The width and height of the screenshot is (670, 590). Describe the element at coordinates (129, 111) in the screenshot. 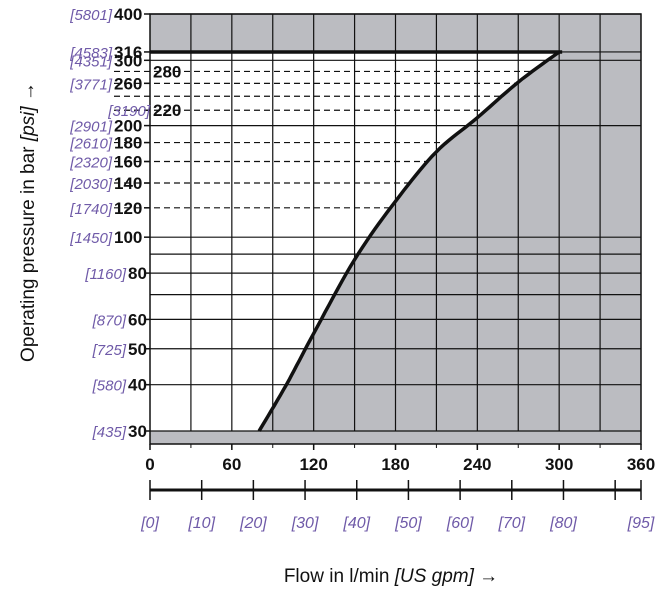

I see `psi-tick-label: [3190]` at that location.